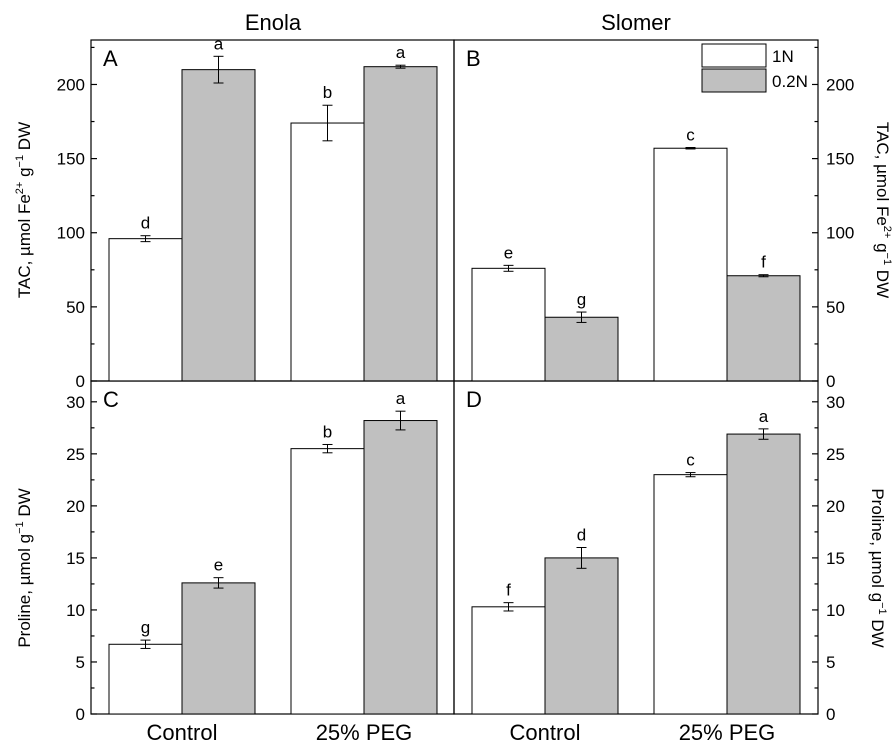 This screenshot has width=894, height=746. I want to click on y-tick-label-c-15: 15, so click(75, 558).